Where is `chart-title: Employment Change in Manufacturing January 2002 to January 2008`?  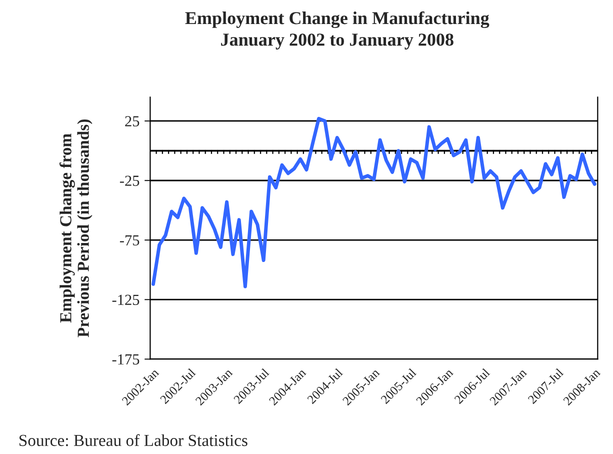
chart-title: Employment Change in Manufacturing January 2002 to January 2008 is located at coordinates (337, 30).